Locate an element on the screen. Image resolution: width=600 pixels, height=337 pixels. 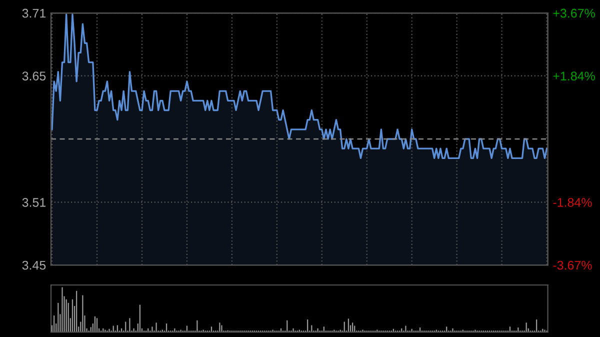
y2-tick-label: -3.67% is located at coordinates (572, 265).